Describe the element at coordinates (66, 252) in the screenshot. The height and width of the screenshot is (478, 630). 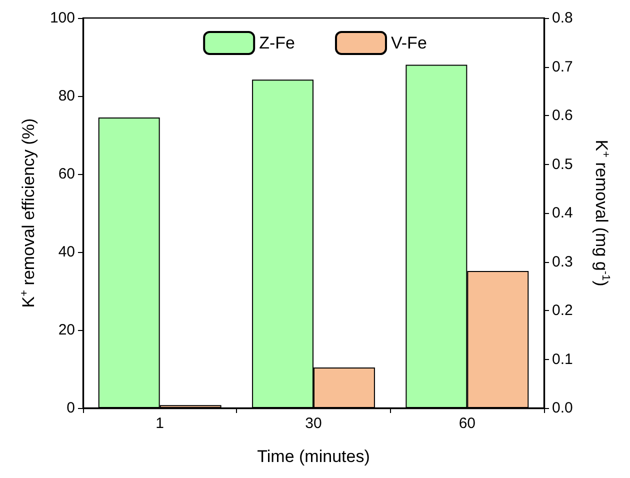
I see `y-tick-label: 40` at that location.